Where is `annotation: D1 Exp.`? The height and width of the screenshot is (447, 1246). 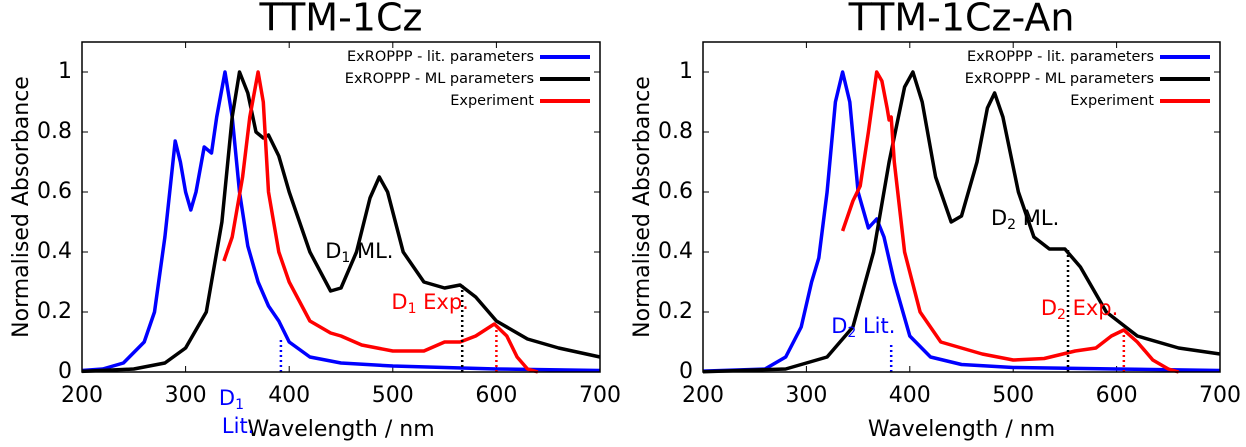
annotation: D1 Exp. is located at coordinates (429, 303).